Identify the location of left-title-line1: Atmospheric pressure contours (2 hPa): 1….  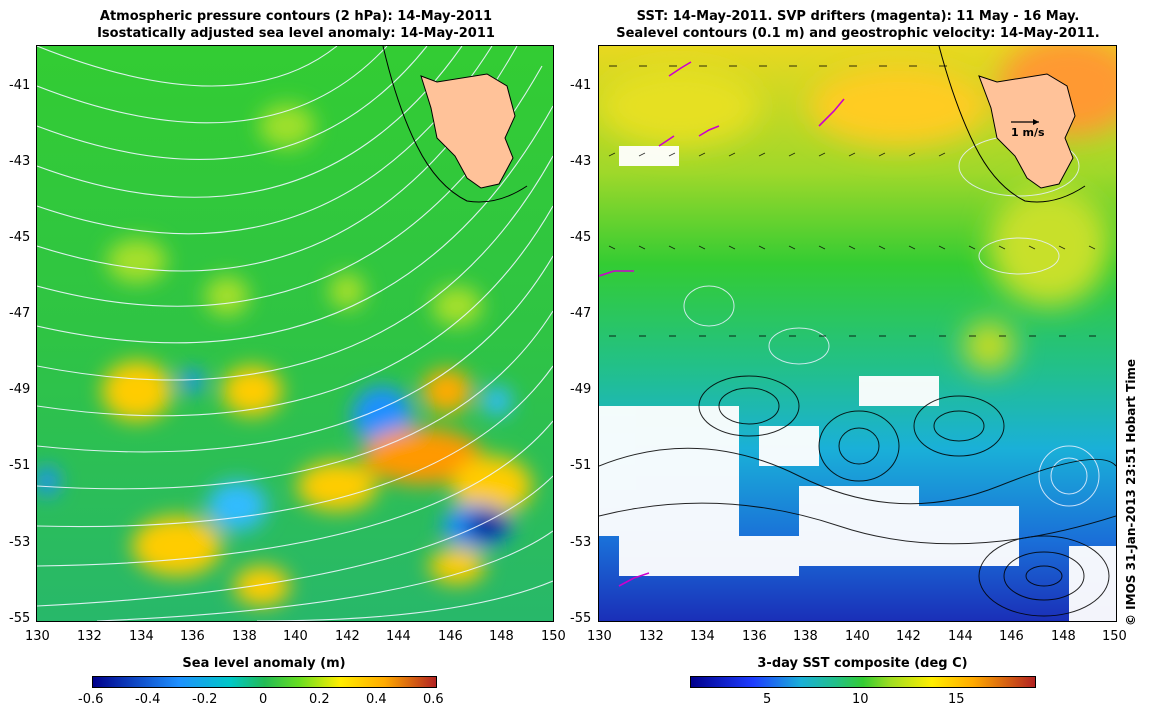
(296, 16).